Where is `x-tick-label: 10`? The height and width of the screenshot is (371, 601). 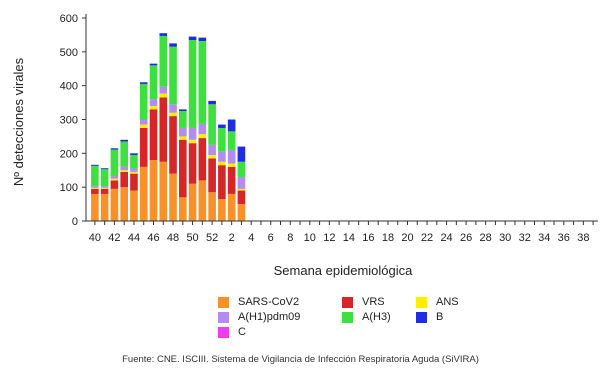
x-tick-label: 10 is located at coordinates (310, 238).